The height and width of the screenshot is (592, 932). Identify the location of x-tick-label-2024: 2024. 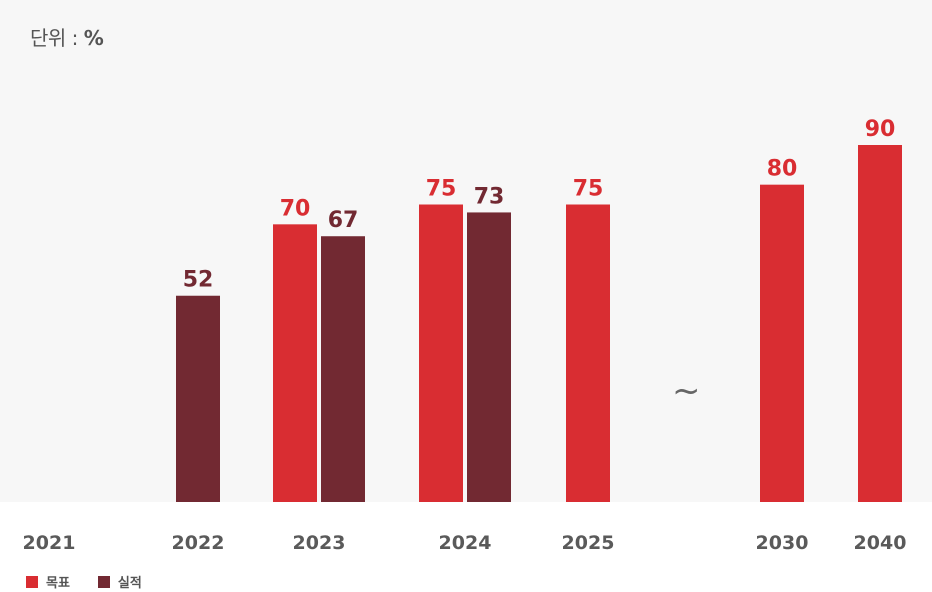
(465, 543).